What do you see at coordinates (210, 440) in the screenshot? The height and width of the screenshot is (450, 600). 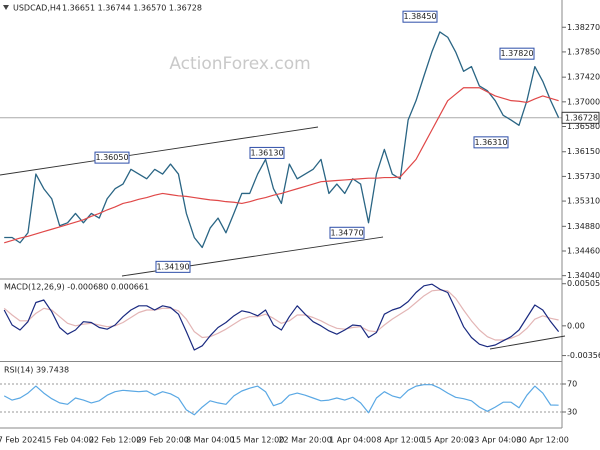 I see `x-tick-label: 8 Mar 04:00` at bounding box center [210, 440].